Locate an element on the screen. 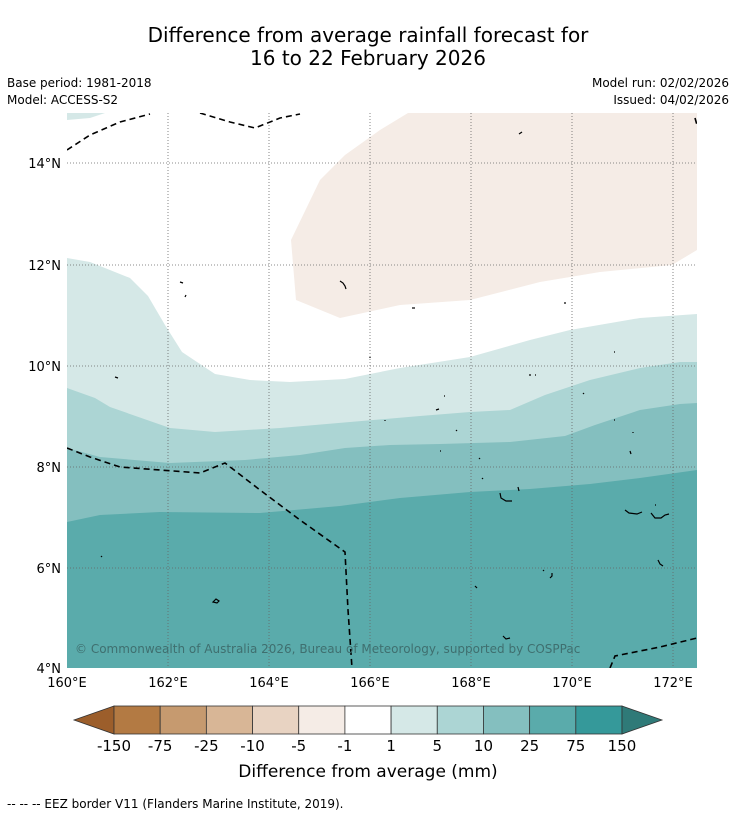 The width and height of the screenshot is (736, 816). colorbar-units-label: Difference from average (mm) is located at coordinates (368, 772).